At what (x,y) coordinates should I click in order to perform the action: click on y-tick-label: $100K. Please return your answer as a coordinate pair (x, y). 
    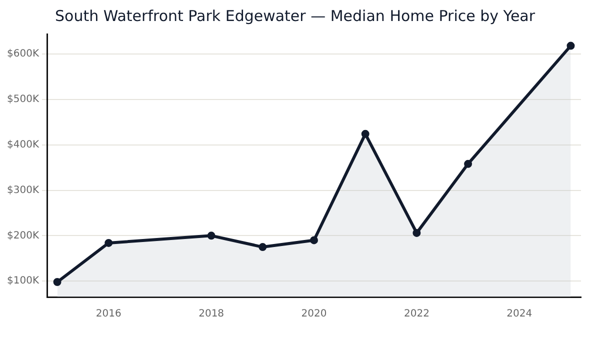
    Looking at the image, I should click on (23, 281).